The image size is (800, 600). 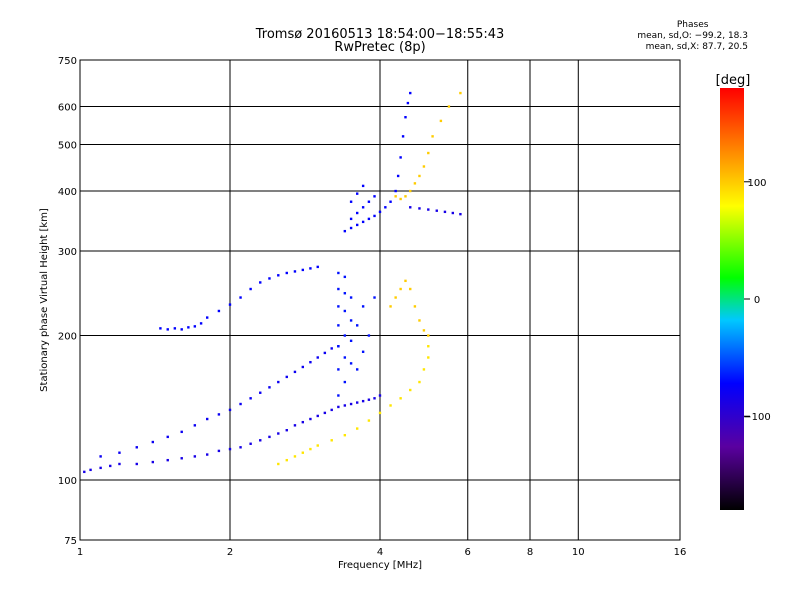 I want to click on colorbar-unit: [deg], so click(x=733, y=80).